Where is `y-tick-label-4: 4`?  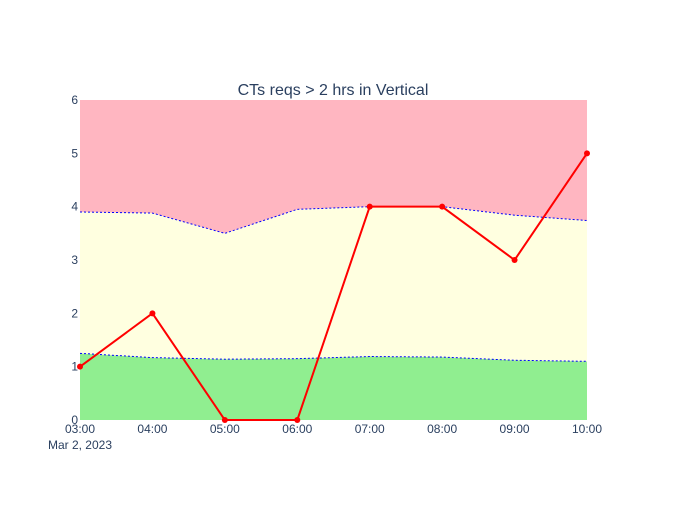 y-tick-label-4: 4 is located at coordinates (74, 207).